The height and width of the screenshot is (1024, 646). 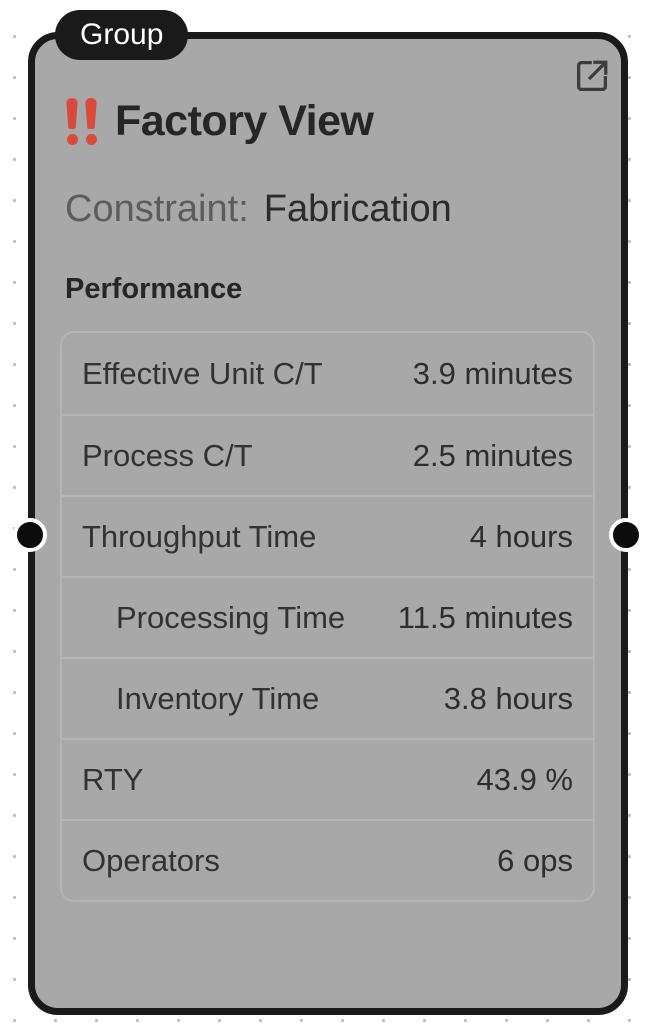 I want to click on external-link-icon, so click(x=592, y=76).